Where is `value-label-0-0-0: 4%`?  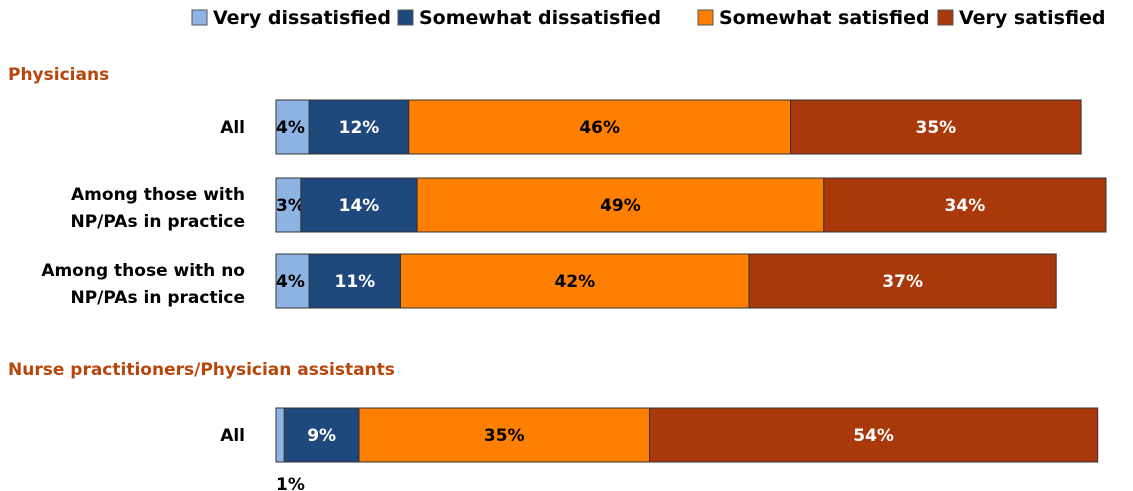 value-label-0-0-0: 4% is located at coordinates (290, 128).